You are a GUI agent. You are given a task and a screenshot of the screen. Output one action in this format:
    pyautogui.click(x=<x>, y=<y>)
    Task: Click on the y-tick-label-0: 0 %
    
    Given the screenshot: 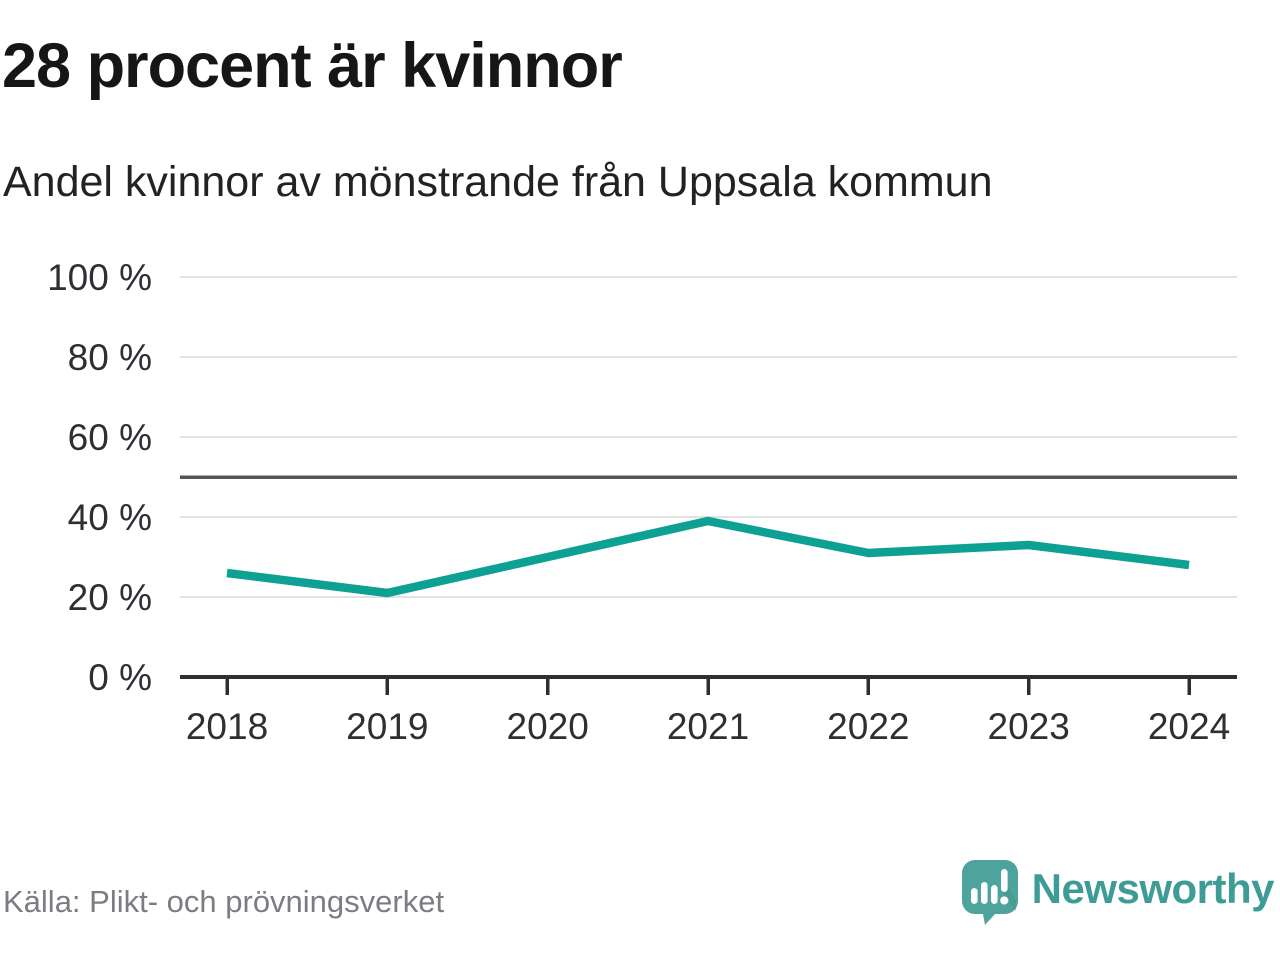 What is the action you would take?
    pyautogui.click(x=120, y=677)
    